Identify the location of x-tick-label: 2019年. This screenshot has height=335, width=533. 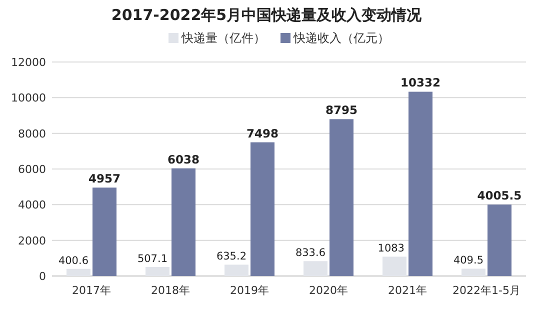
(249, 290).